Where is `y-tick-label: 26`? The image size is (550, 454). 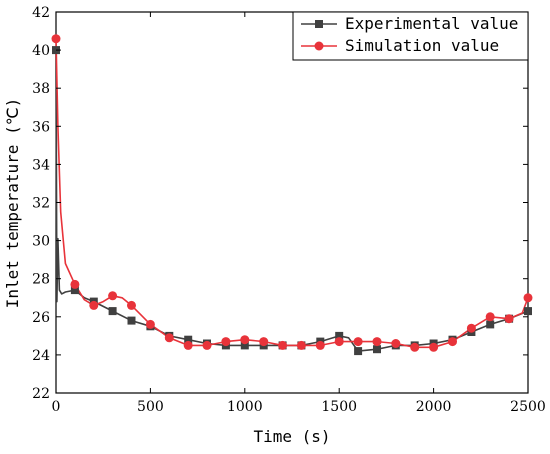
y-tick-label: 26 is located at coordinates (41, 318).